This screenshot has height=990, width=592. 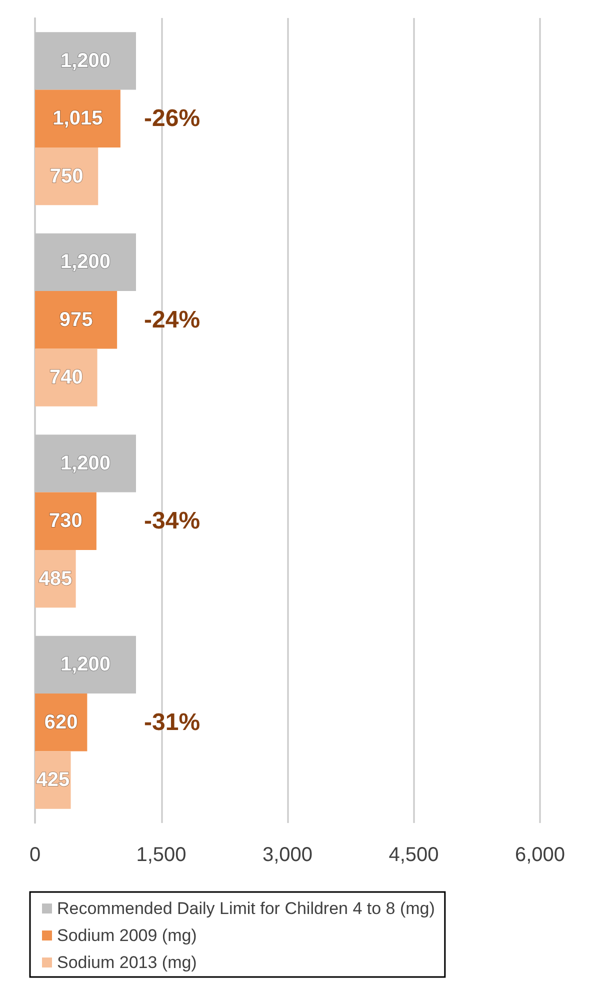 I want to click on data-label: 750, so click(x=67, y=176).